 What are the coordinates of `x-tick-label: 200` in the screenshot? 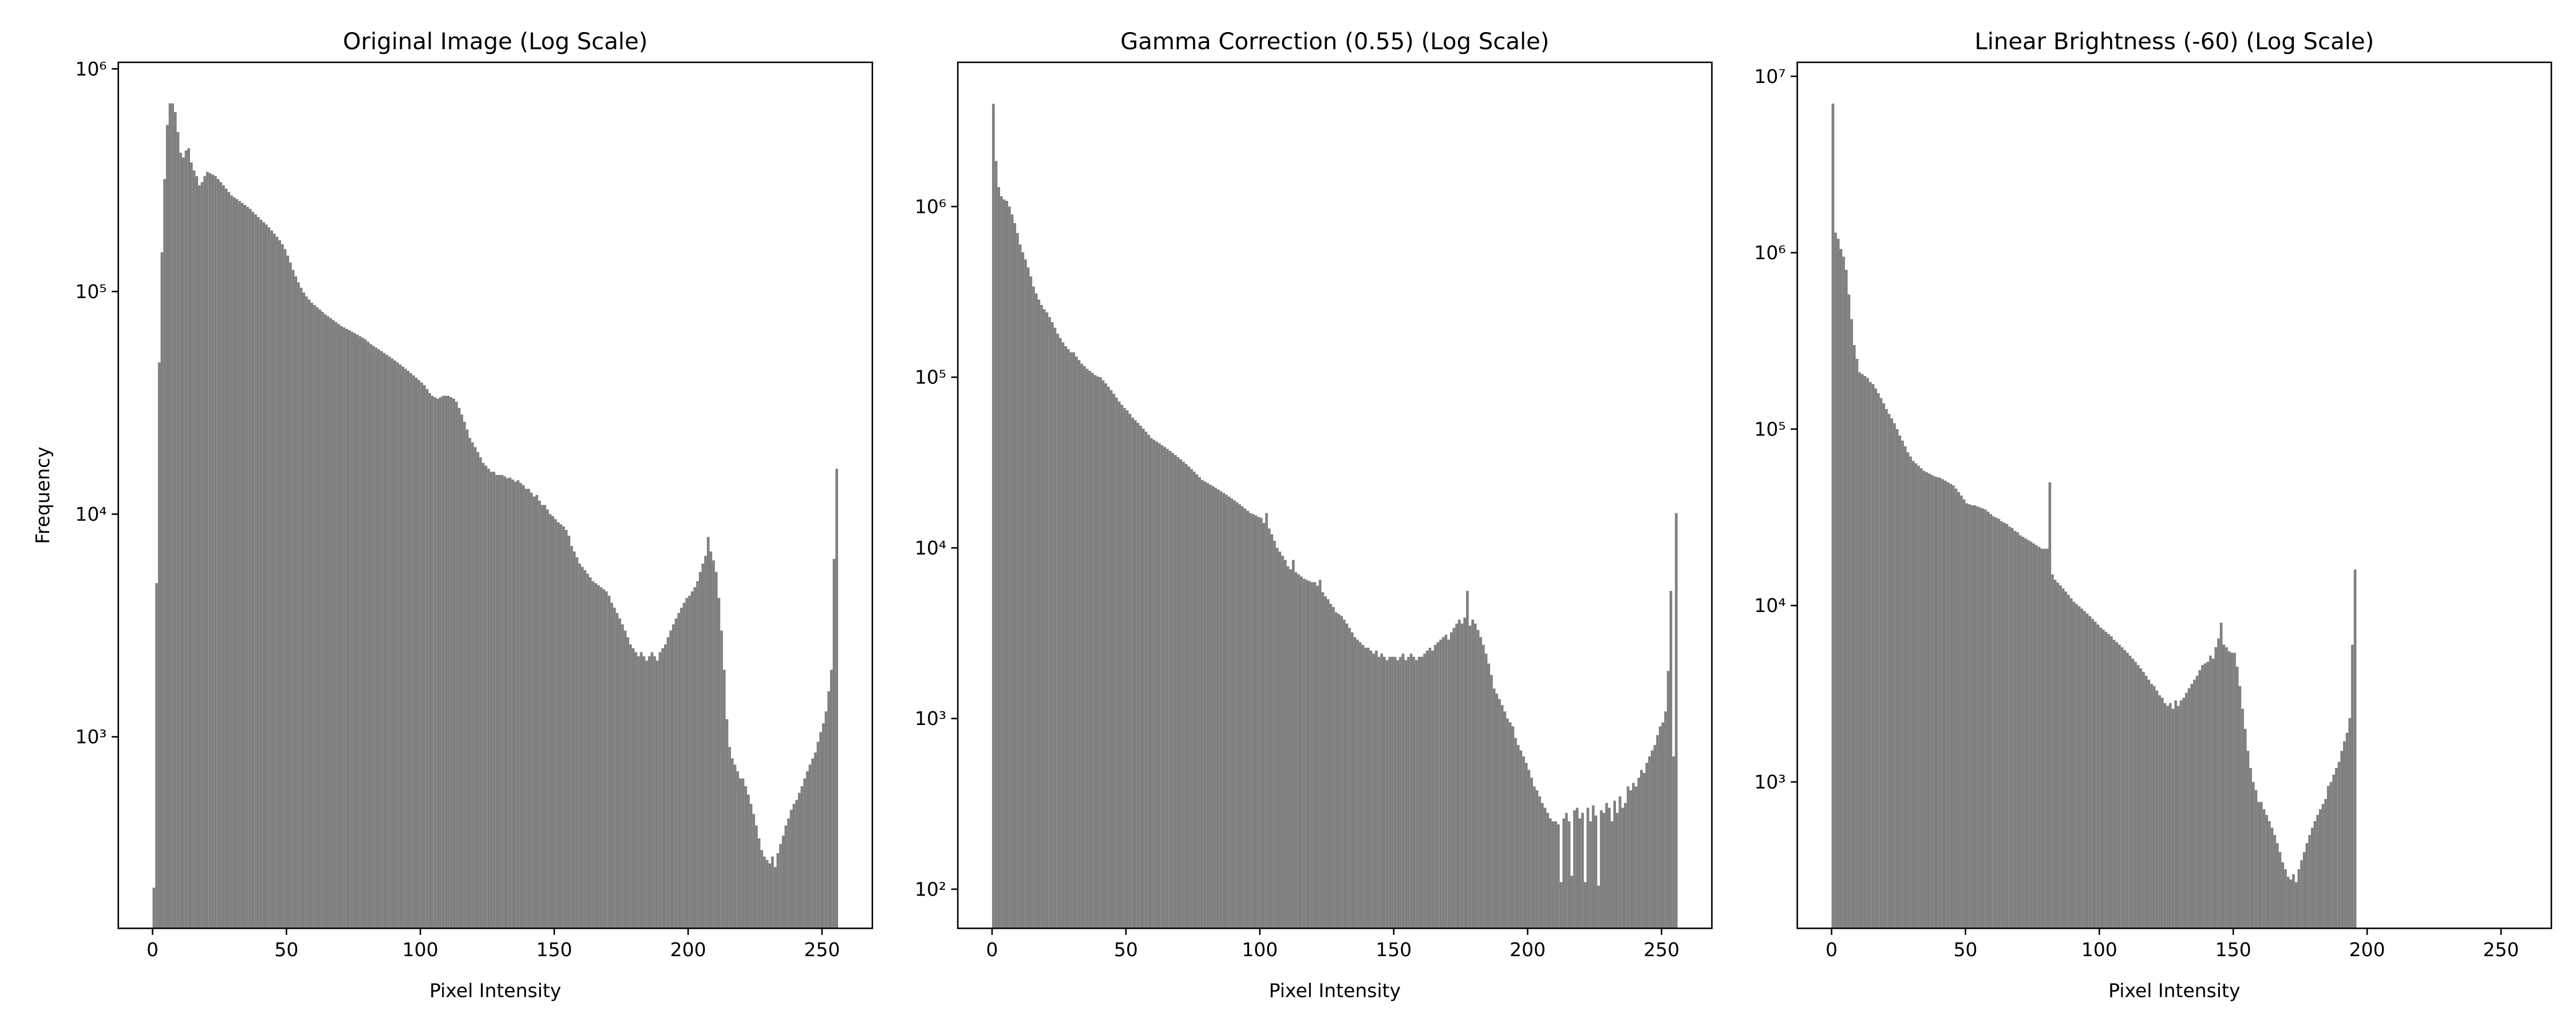 It's located at (1528, 949).